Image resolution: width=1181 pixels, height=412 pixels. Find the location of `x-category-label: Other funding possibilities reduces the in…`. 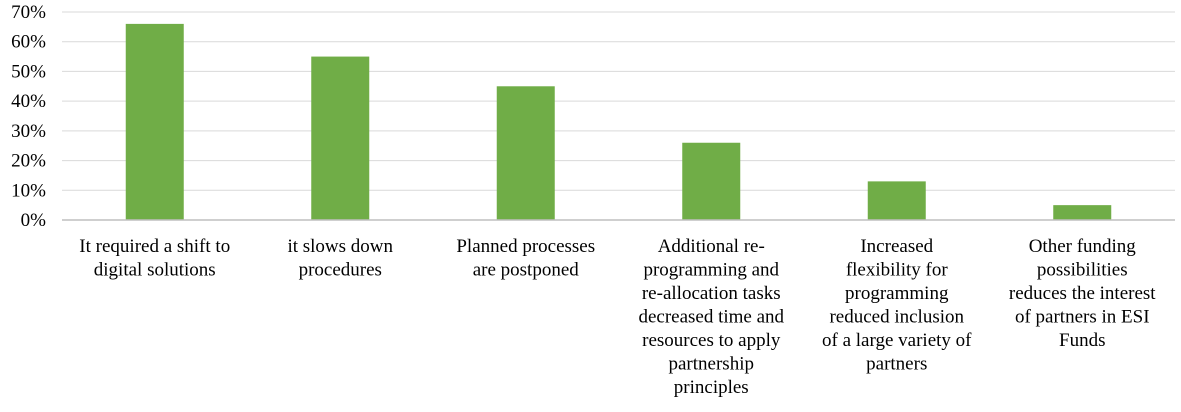

x-category-label: Other funding possibilities reduces the in… is located at coordinates (1082, 293).